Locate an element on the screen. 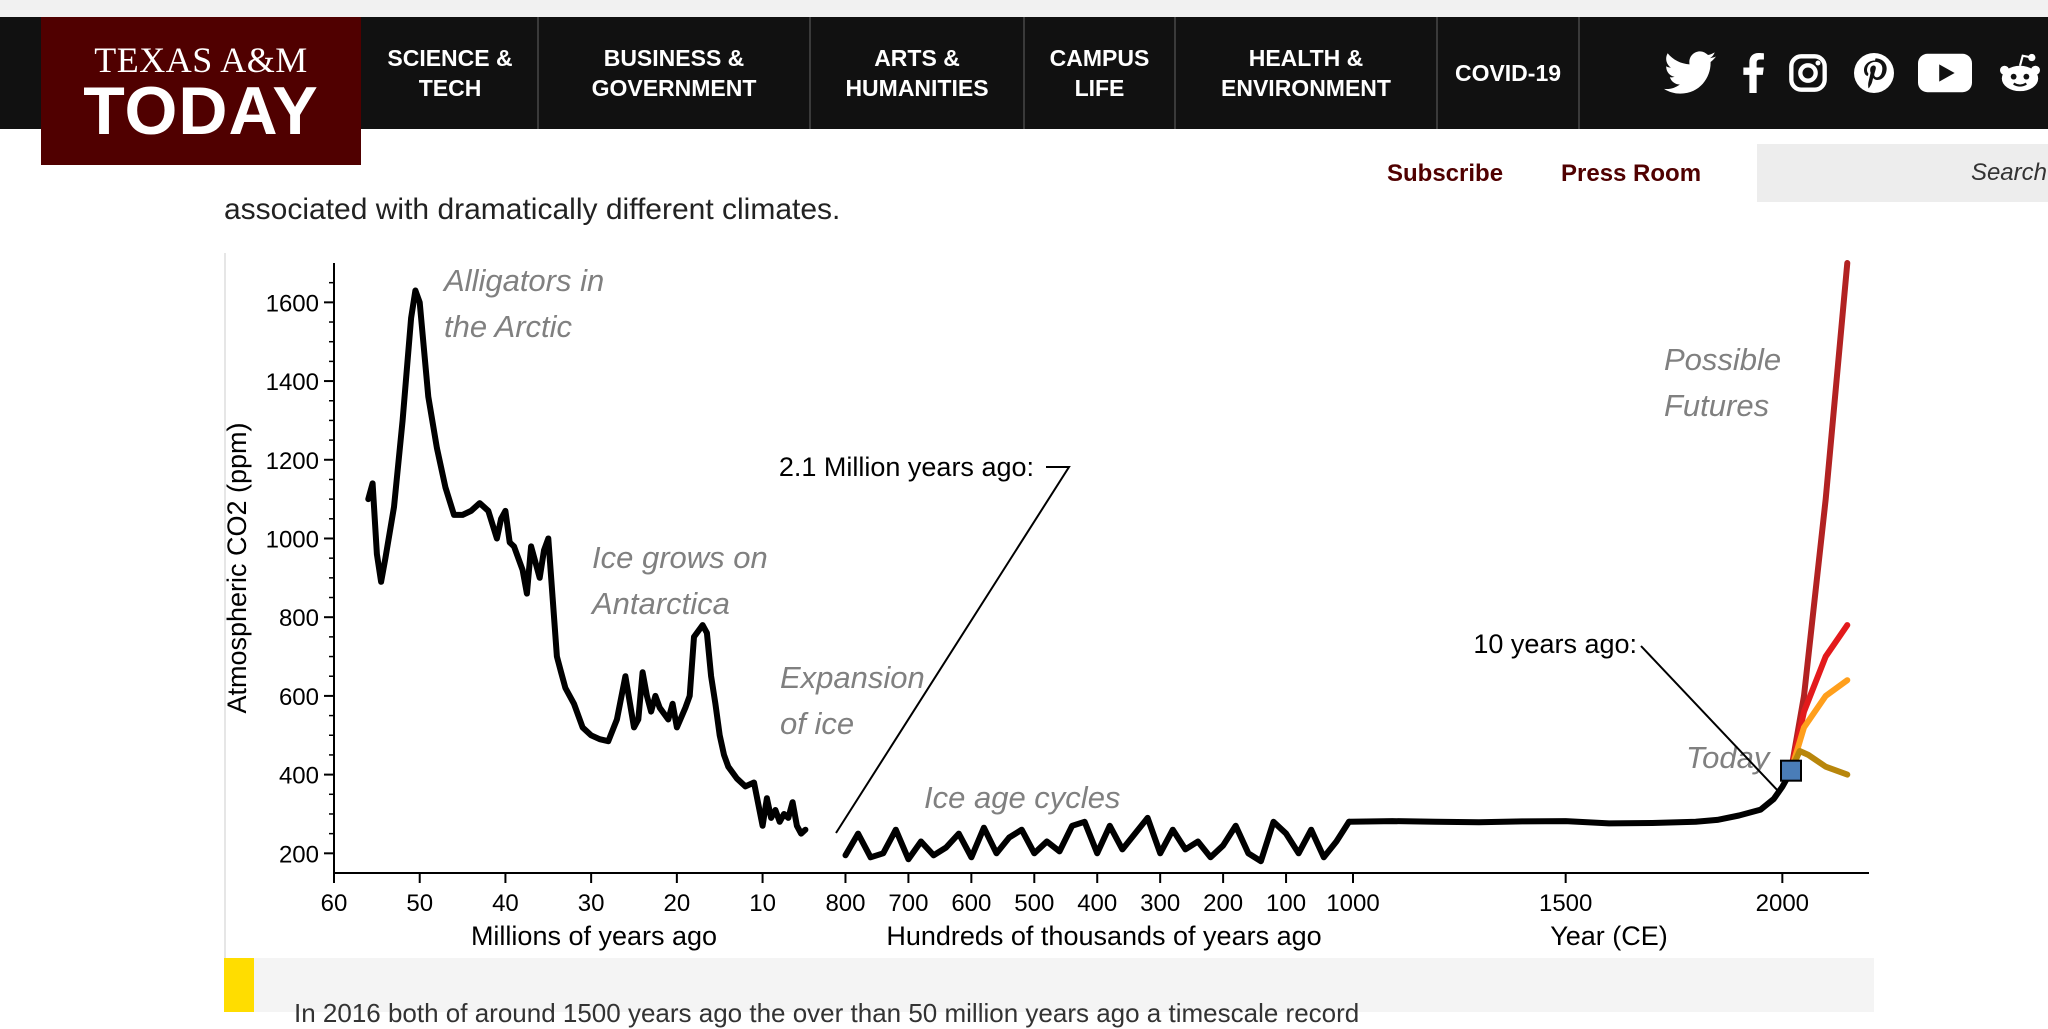 This screenshot has width=2048, height=1029. y-tick-label-600: 600 is located at coordinates (299, 697).